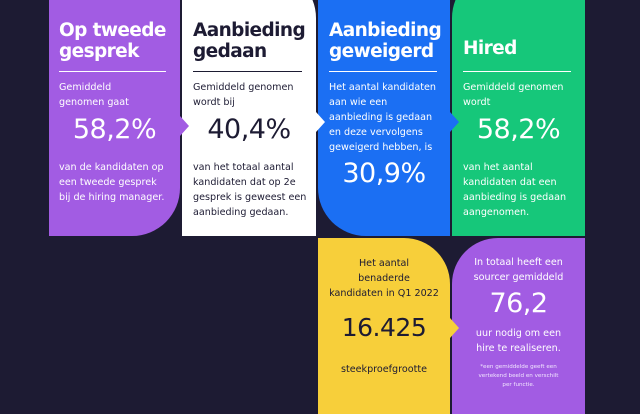 This screenshot has width=640, height=414. Describe the element at coordinates (320, 122) in the screenshot. I see `card-3-notch` at that location.